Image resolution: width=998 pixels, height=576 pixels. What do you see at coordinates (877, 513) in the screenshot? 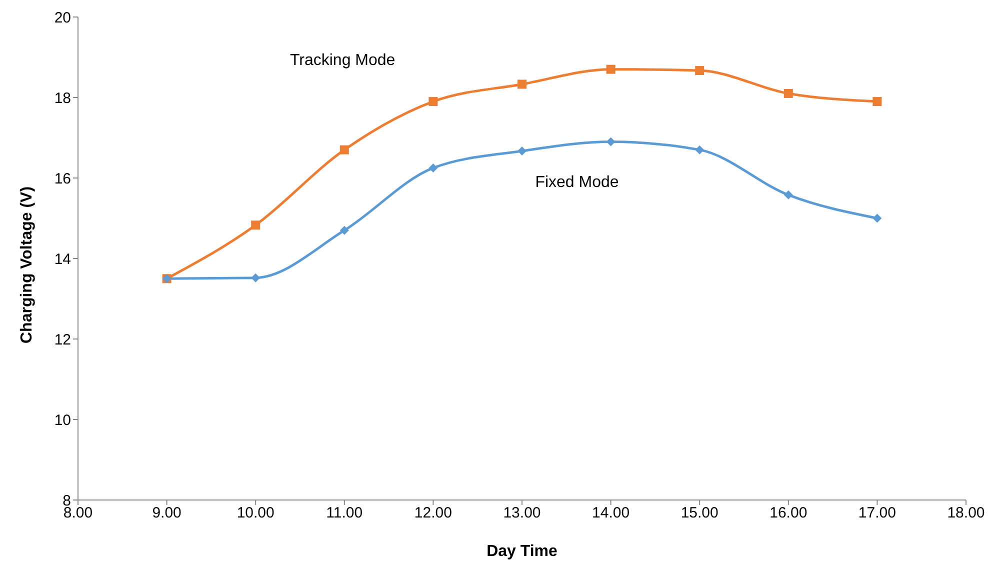
I see `x-tick-label: 17.00` at bounding box center [877, 513].